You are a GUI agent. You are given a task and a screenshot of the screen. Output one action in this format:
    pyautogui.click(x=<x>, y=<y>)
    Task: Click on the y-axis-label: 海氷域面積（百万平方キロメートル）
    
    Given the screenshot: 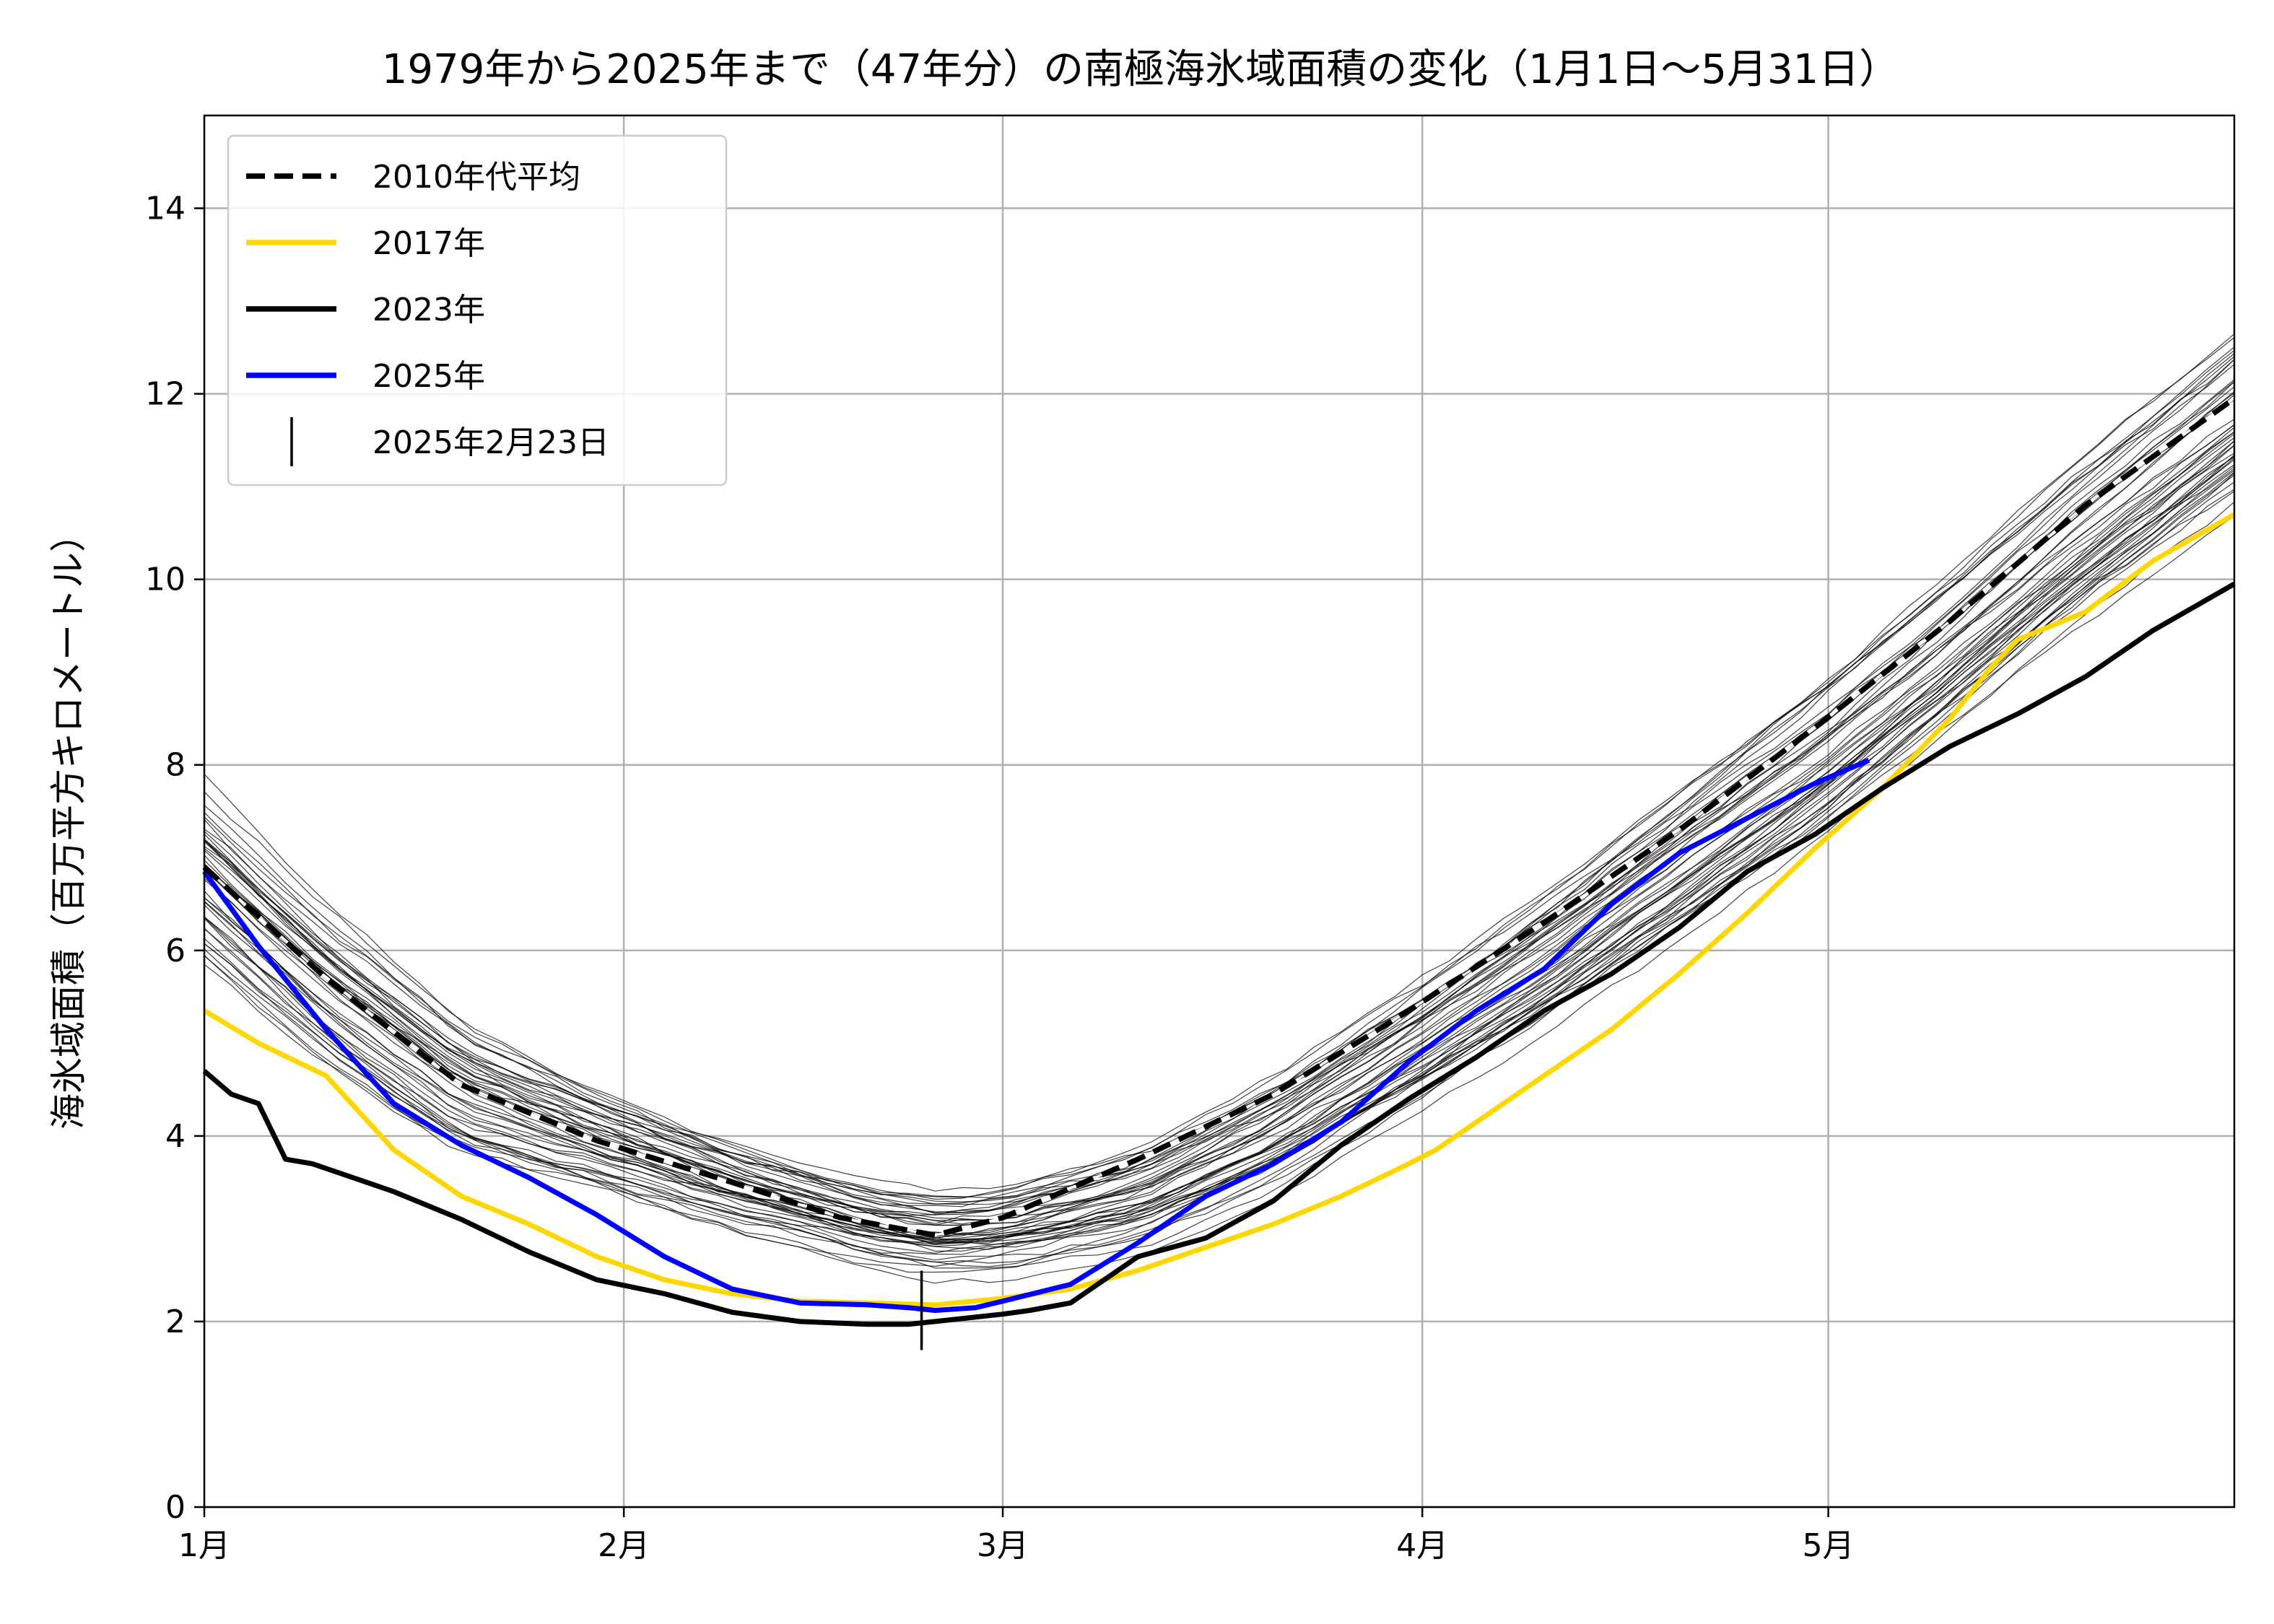 What is the action you would take?
    pyautogui.click(x=69, y=823)
    